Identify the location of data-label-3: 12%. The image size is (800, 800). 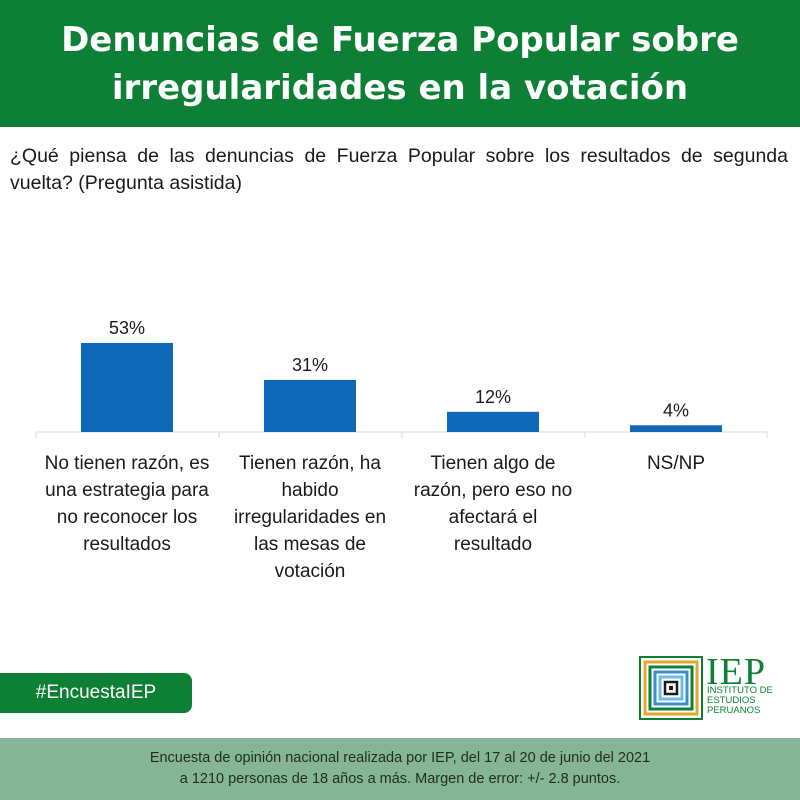
(493, 397).